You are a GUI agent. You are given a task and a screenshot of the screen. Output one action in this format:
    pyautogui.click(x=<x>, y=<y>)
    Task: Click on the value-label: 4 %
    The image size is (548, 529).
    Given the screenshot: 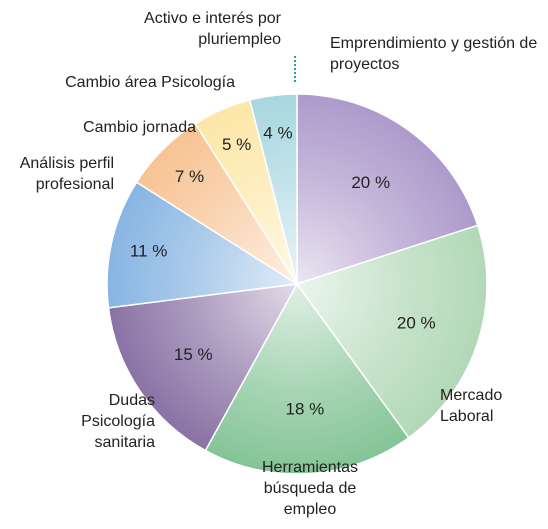 What is the action you would take?
    pyautogui.click(x=277, y=133)
    